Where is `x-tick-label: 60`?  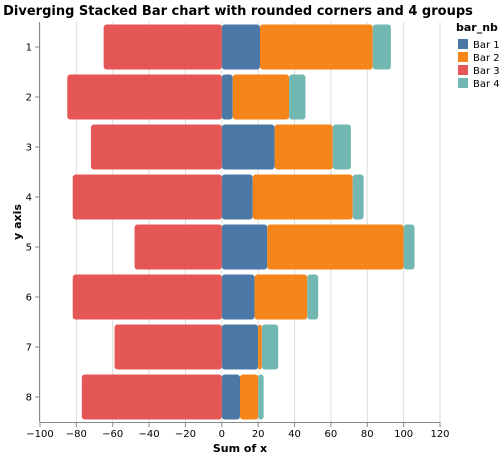
x-tick-label: 60 is located at coordinates (331, 434).